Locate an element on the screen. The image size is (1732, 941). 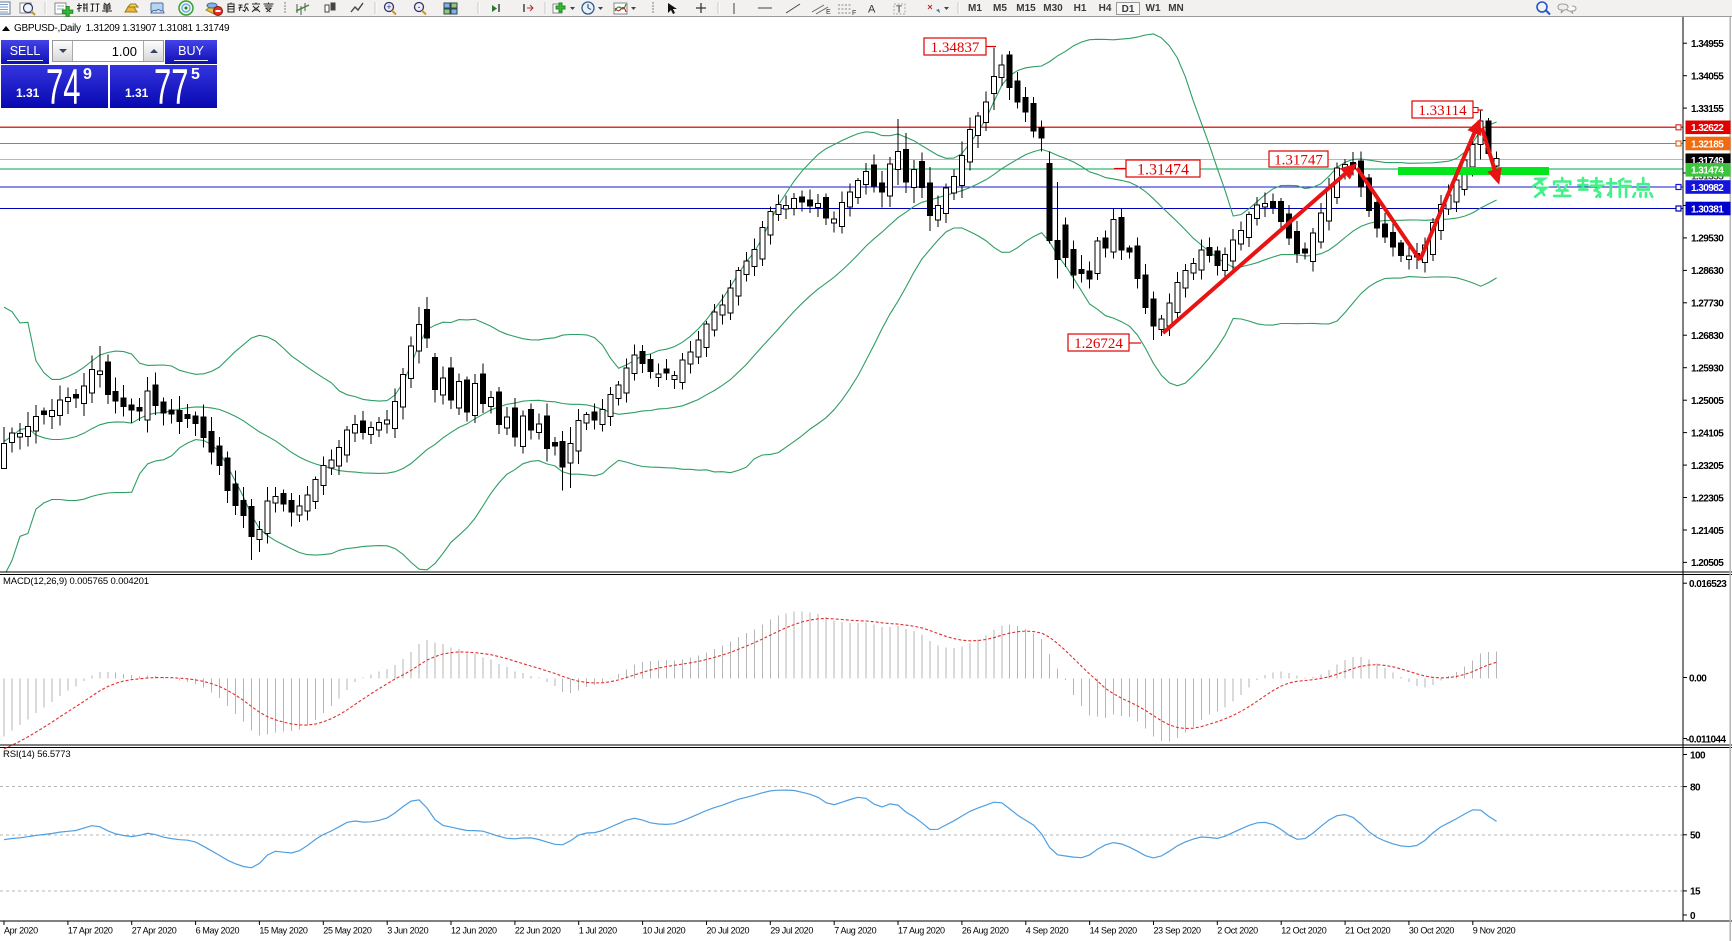
svg-text: 1.25005 is located at coordinates (1707, 401).